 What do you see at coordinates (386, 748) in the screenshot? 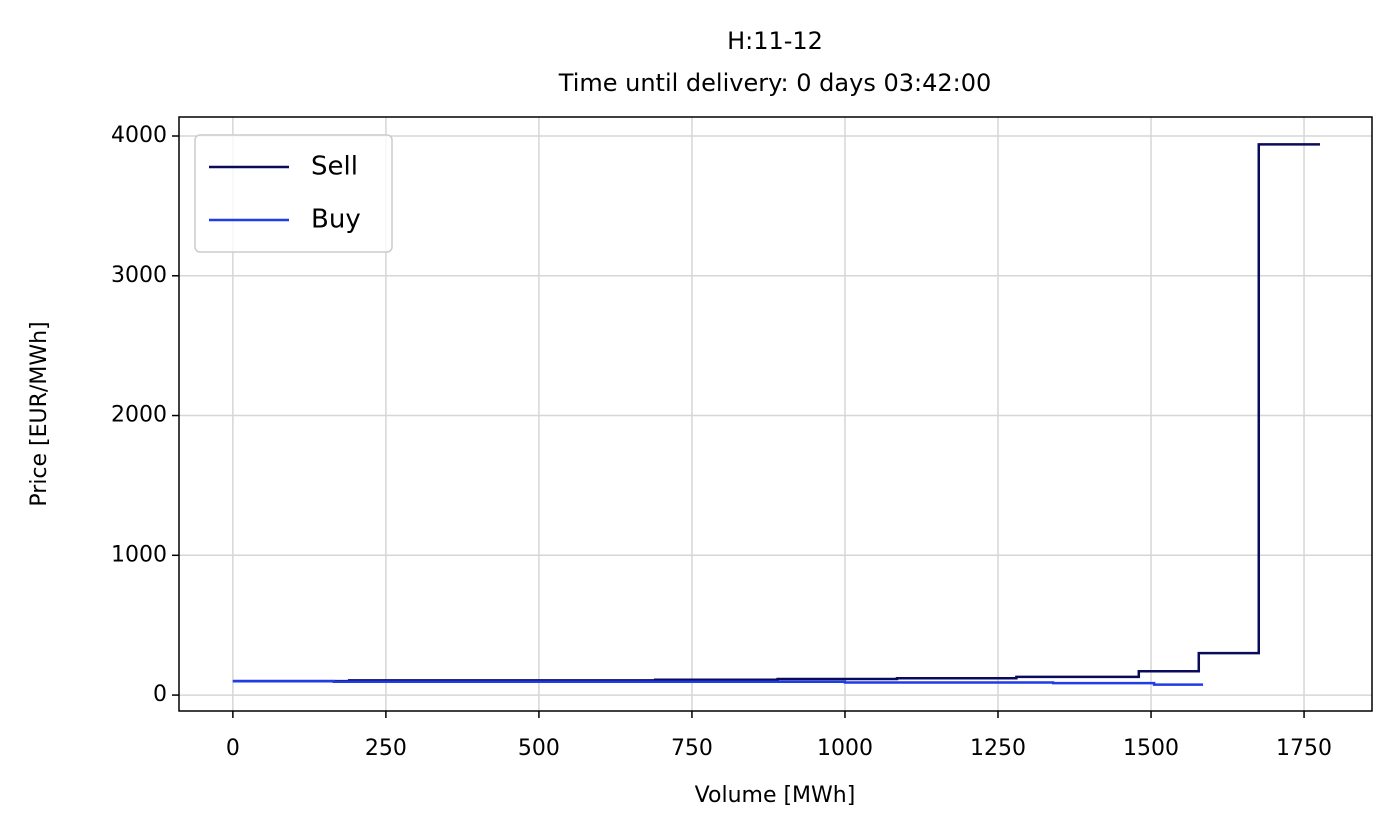
I see `x-tick-label: 250` at bounding box center [386, 748].